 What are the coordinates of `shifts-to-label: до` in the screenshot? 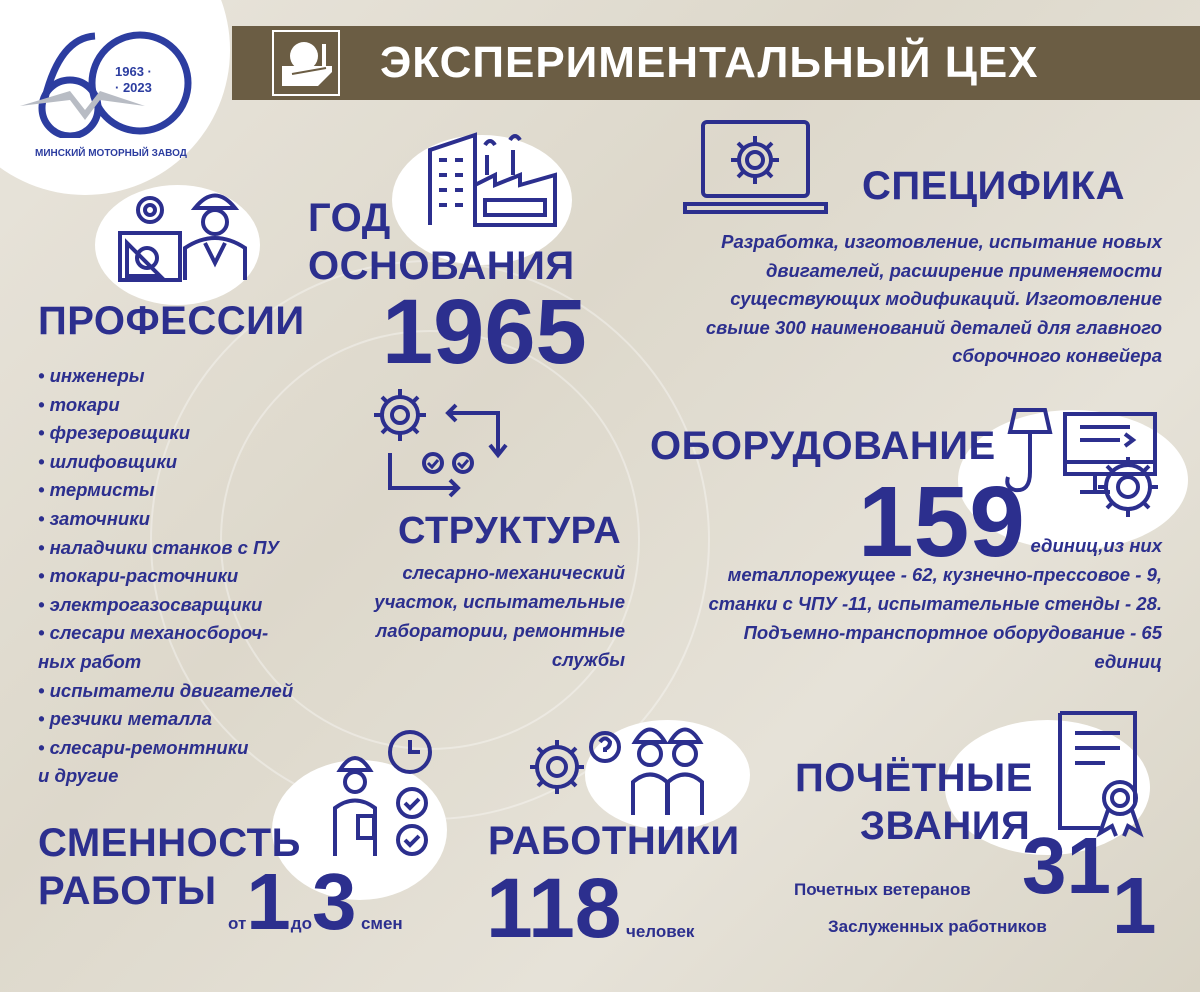 It's located at (301, 923).